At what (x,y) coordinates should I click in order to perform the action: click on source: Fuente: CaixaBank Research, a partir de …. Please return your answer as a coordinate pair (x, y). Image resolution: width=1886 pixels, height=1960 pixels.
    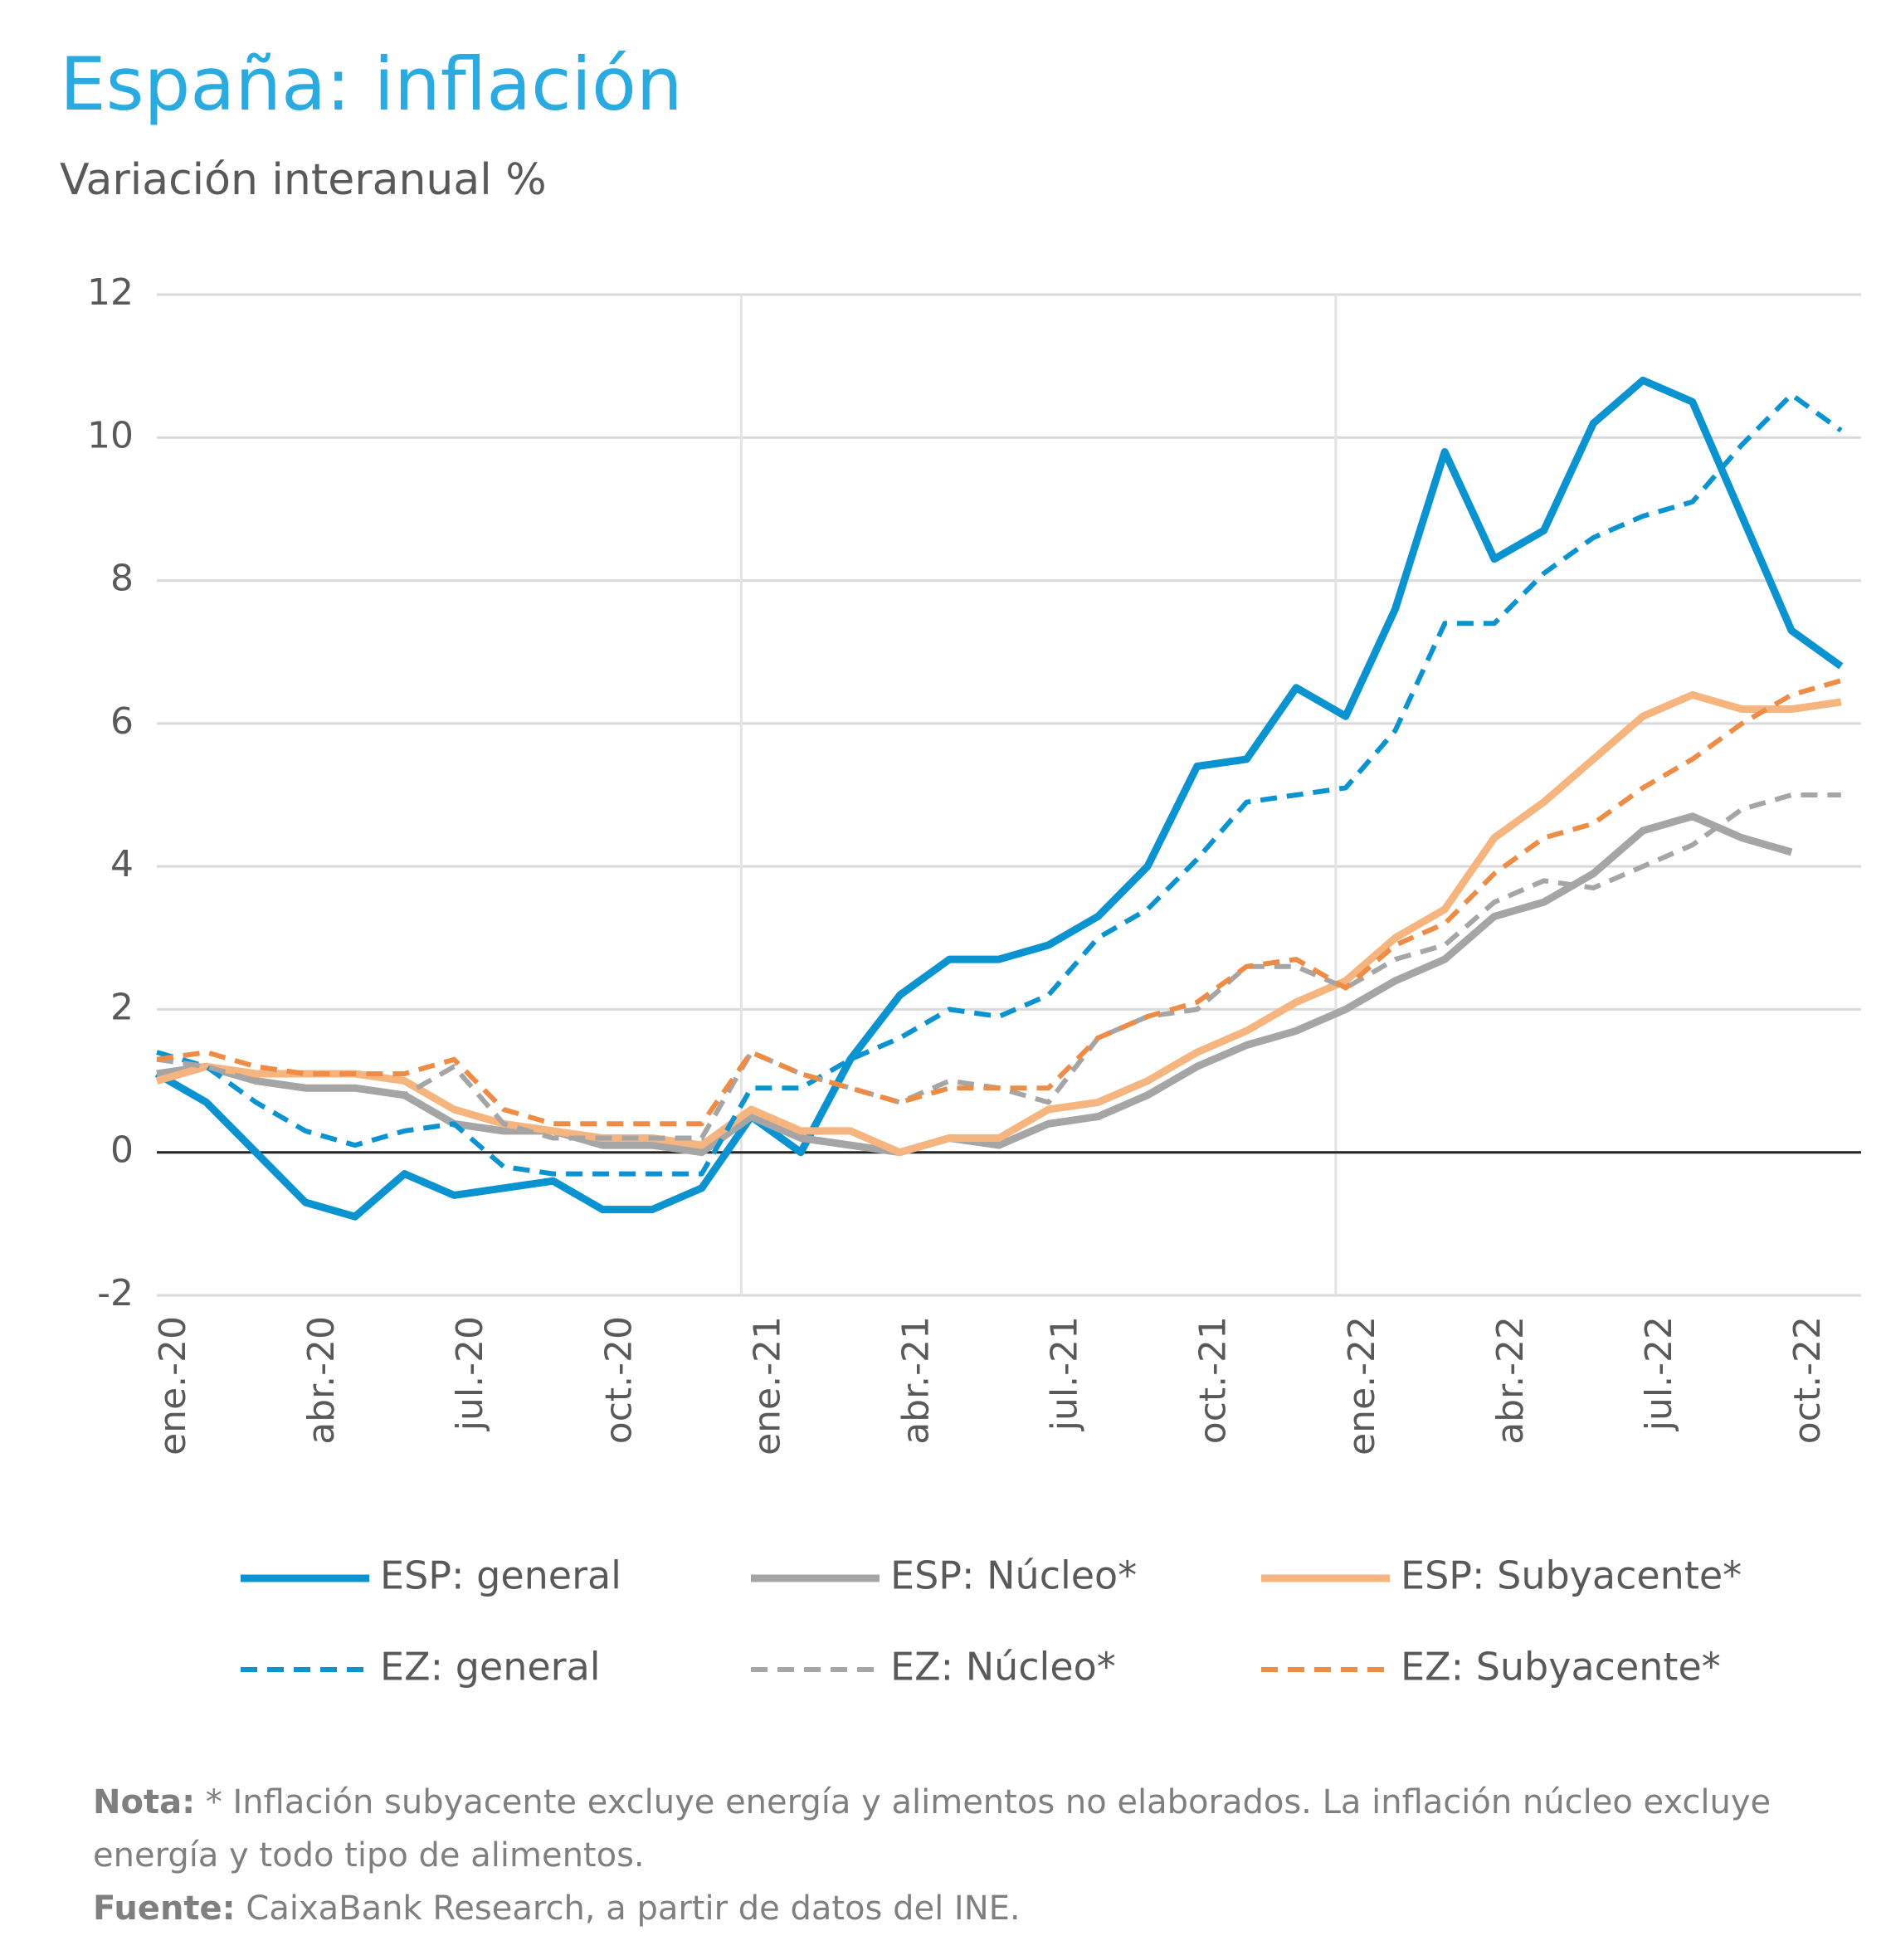
    Looking at the image, I should click on (972, 1908).